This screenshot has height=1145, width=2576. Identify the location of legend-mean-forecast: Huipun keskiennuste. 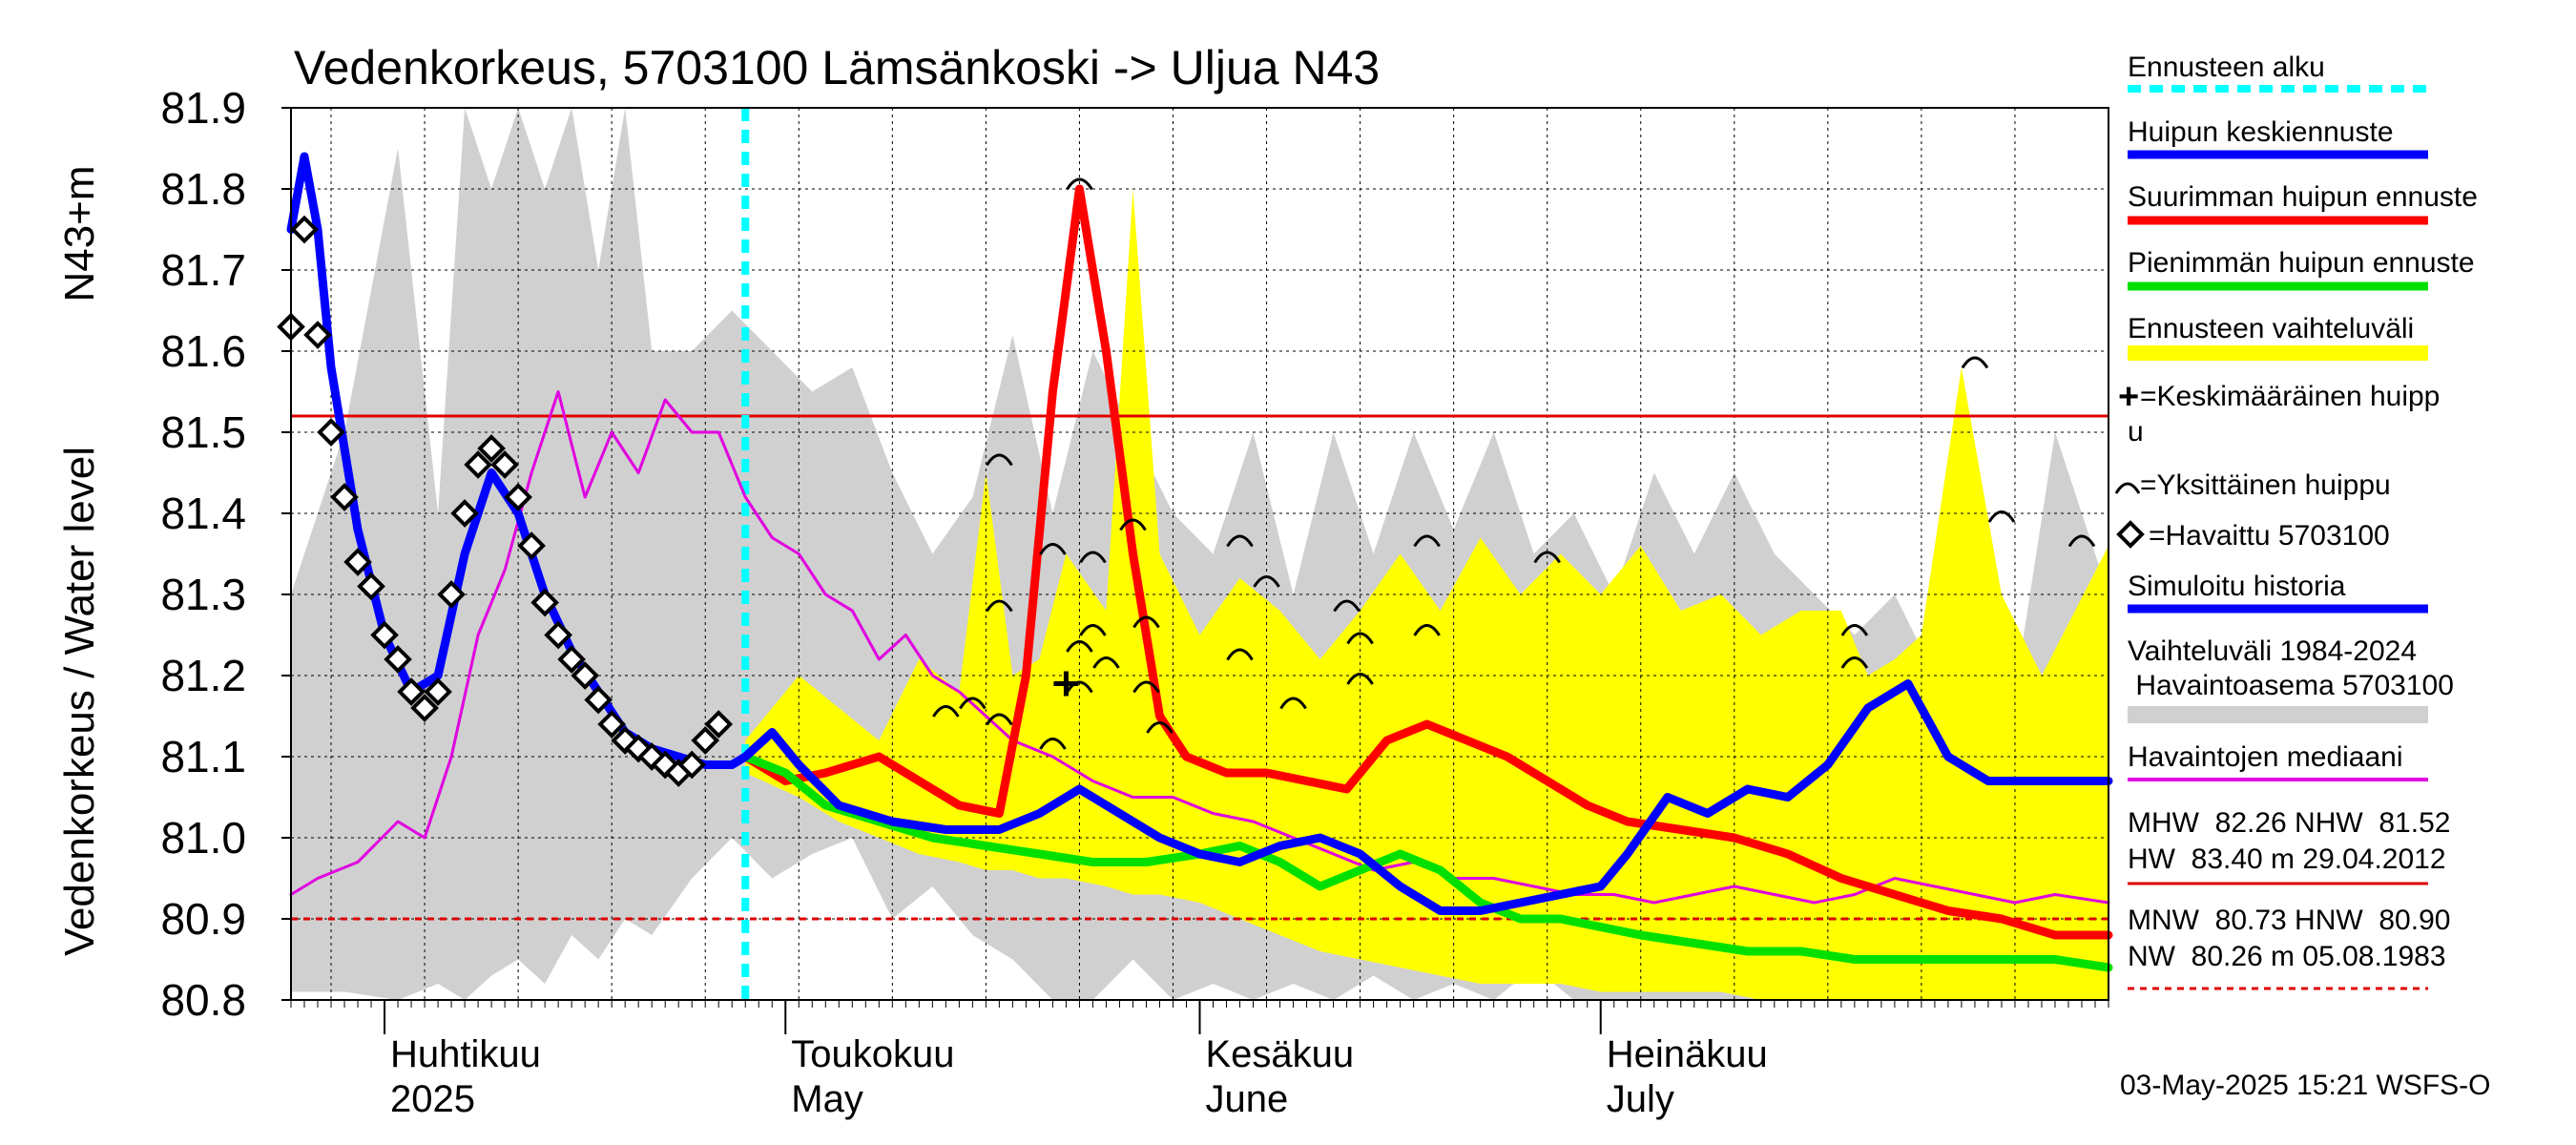
(2261, 132).